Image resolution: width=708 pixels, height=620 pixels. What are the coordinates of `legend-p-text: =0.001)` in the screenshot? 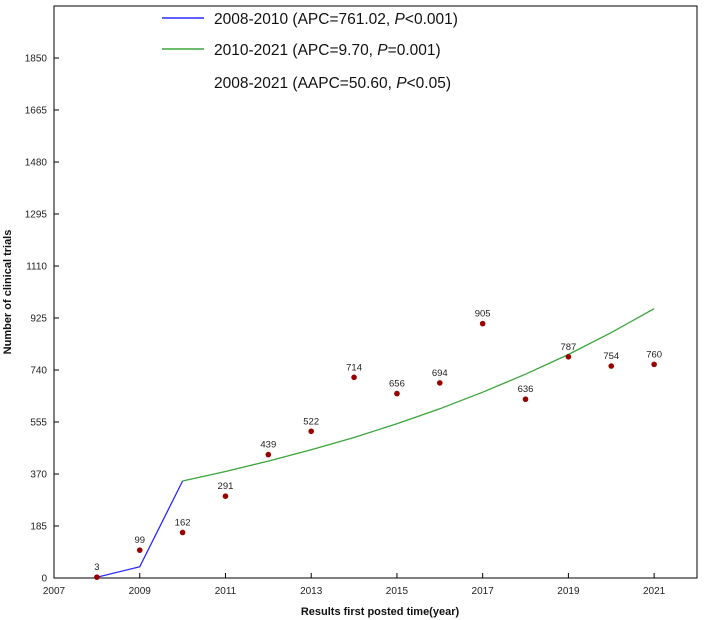 It's located at (414, 50).